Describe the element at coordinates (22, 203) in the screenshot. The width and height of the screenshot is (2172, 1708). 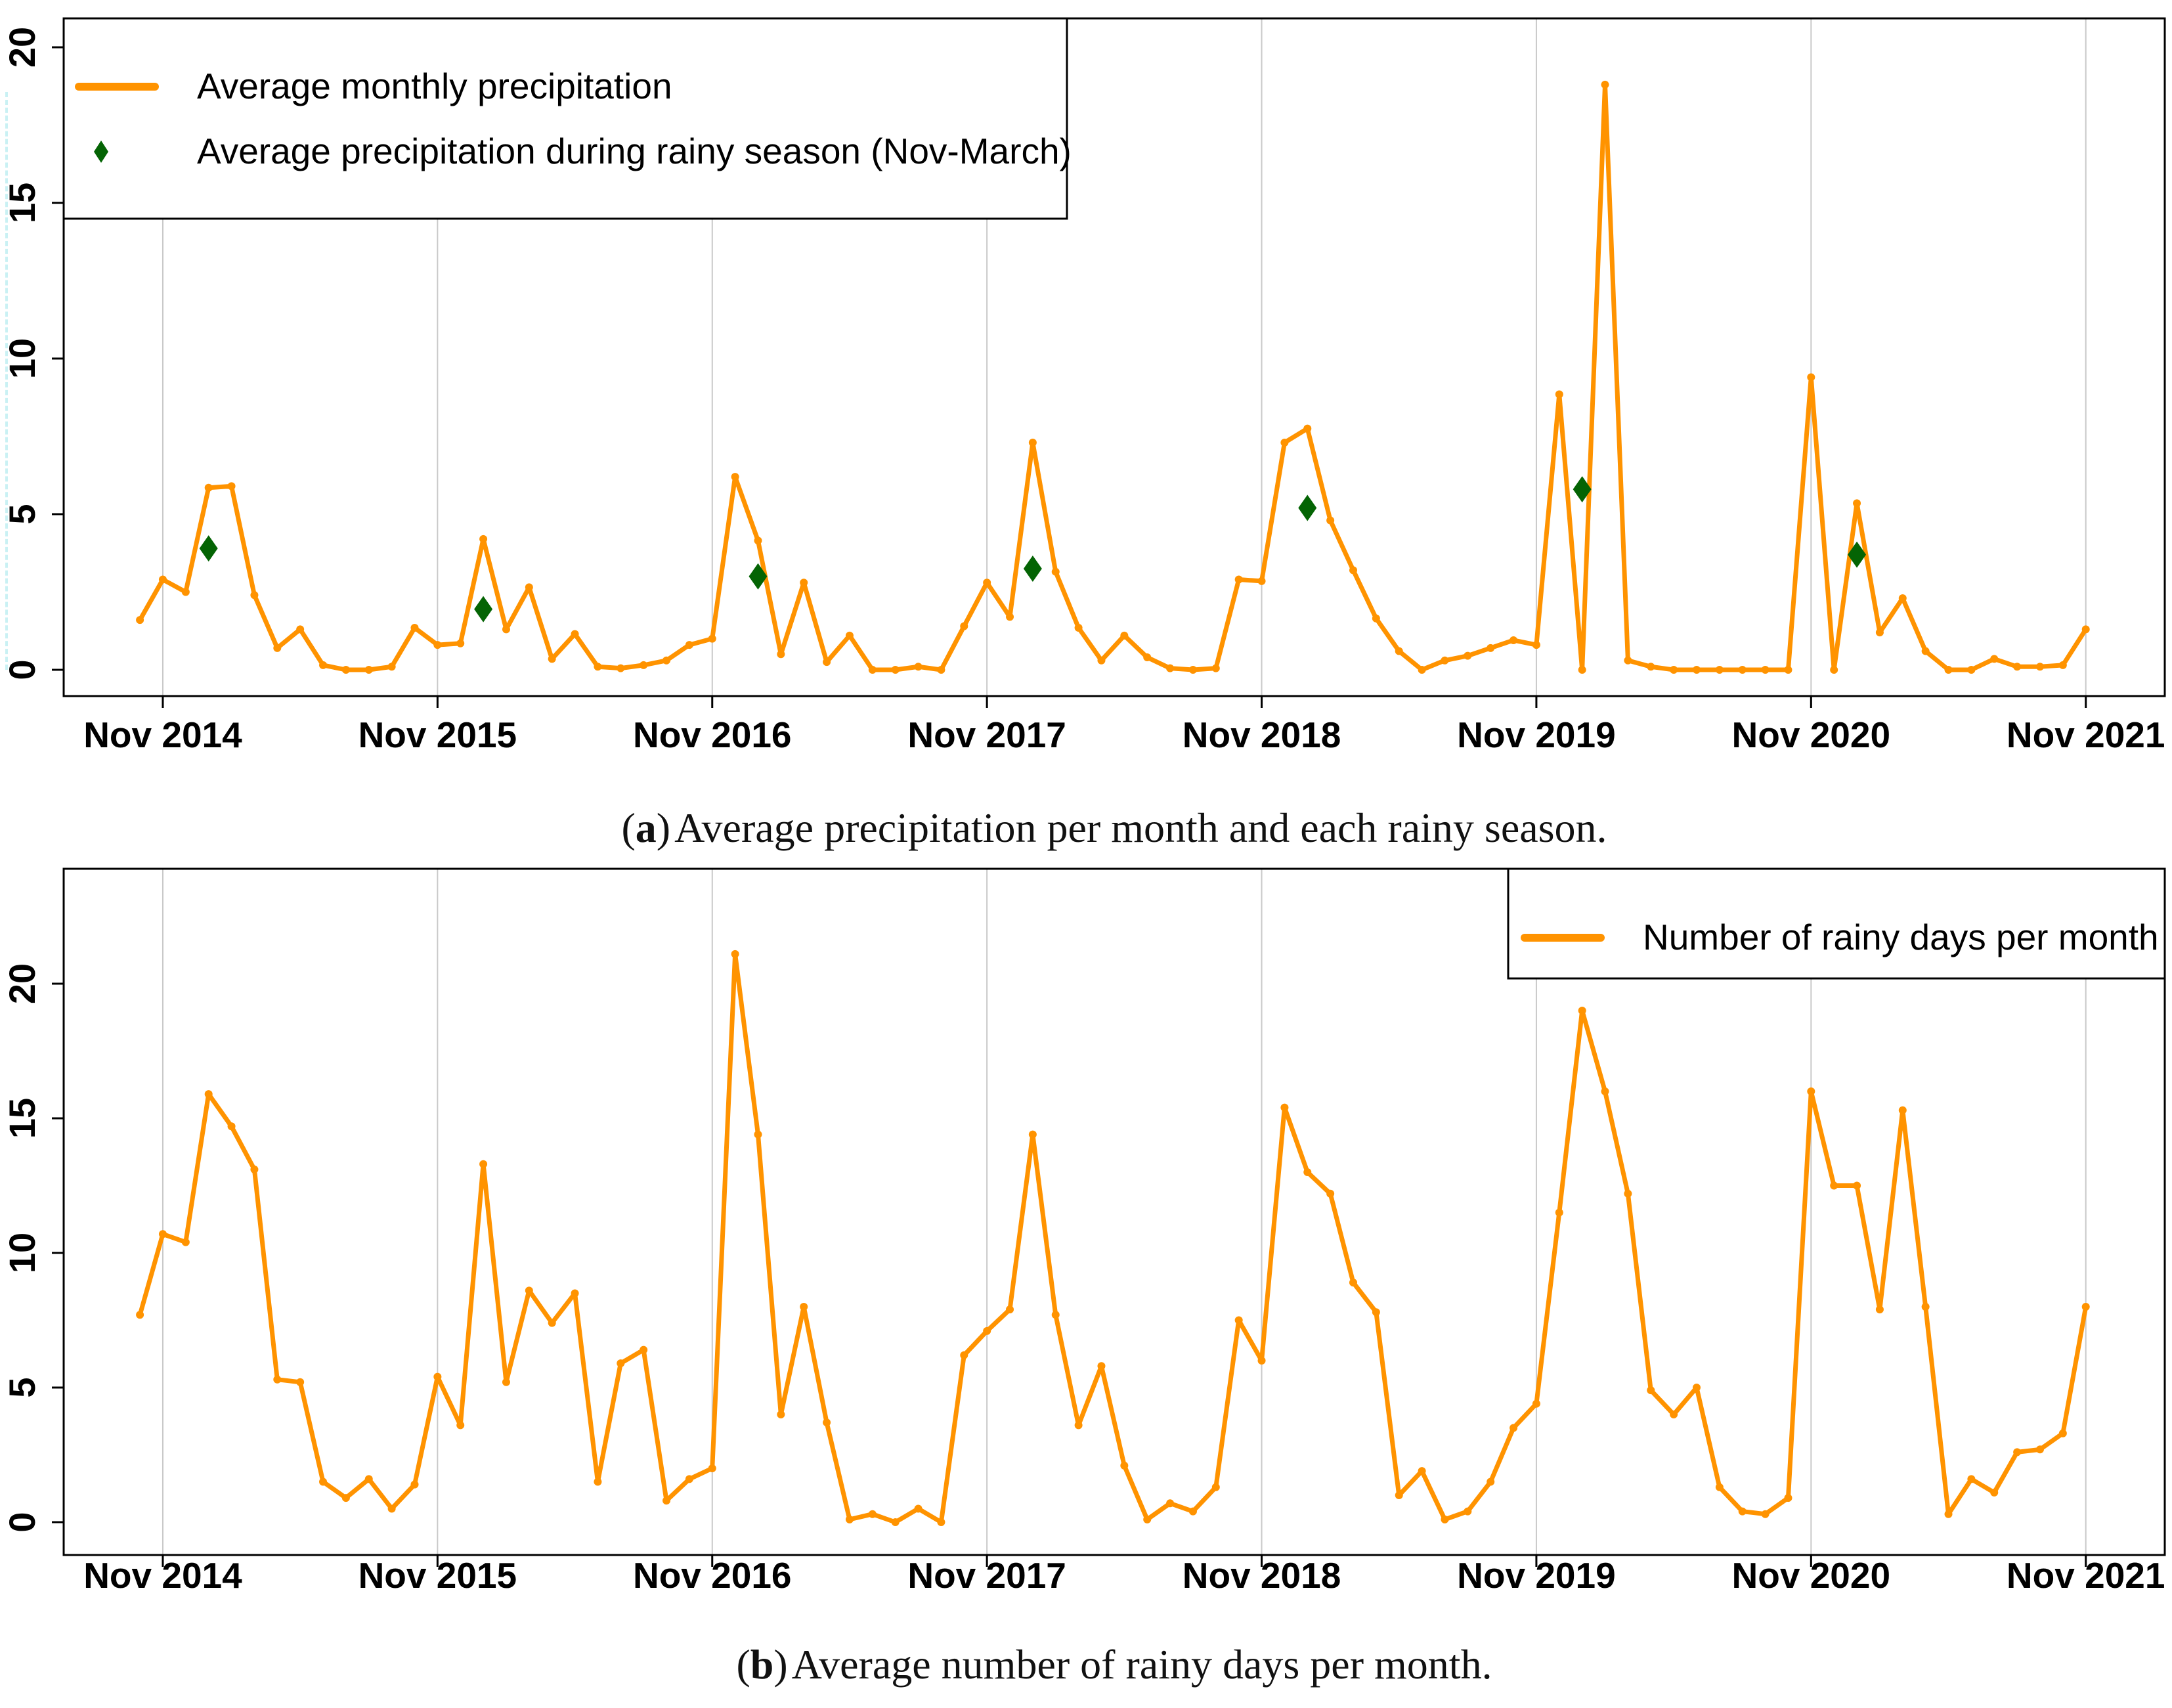
I see `y-tick-label: 15` at that location.